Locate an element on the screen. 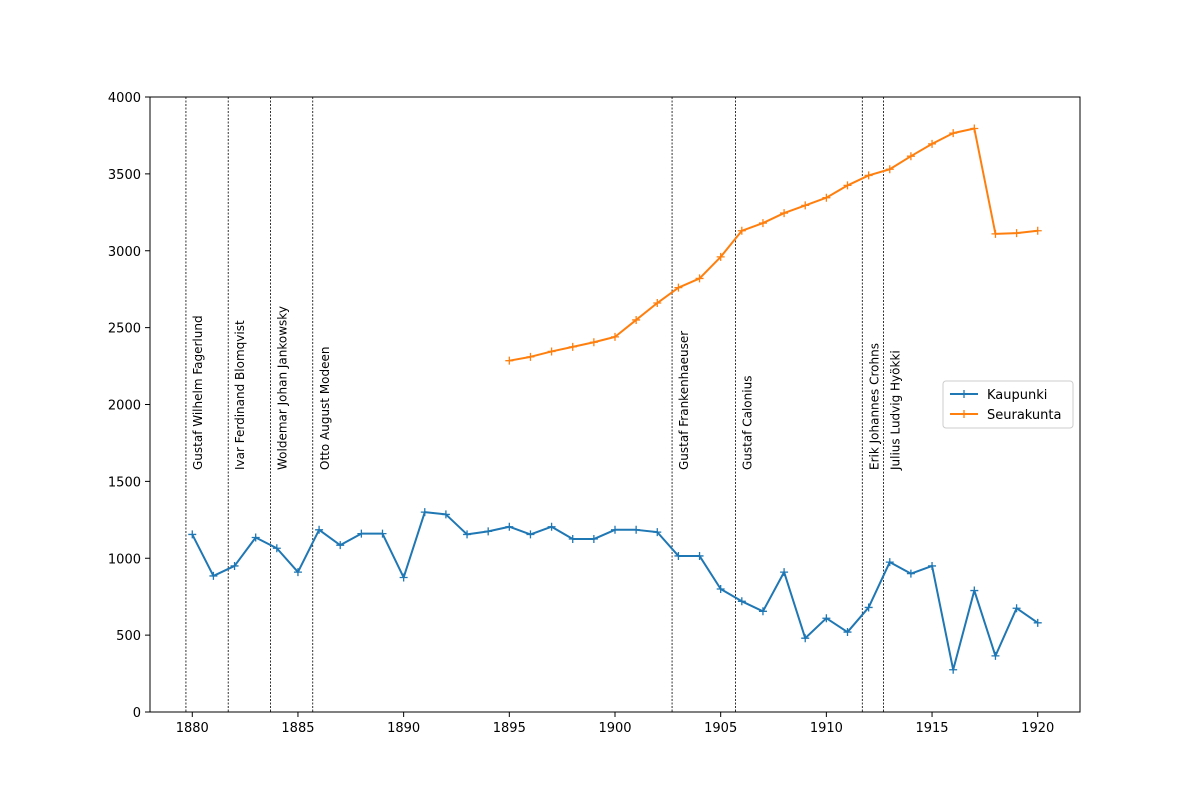 This screenshot has height=800, width=1200. vertical-line-label: Julius Ludvig Hyökki is located at coordinates (895, 410).